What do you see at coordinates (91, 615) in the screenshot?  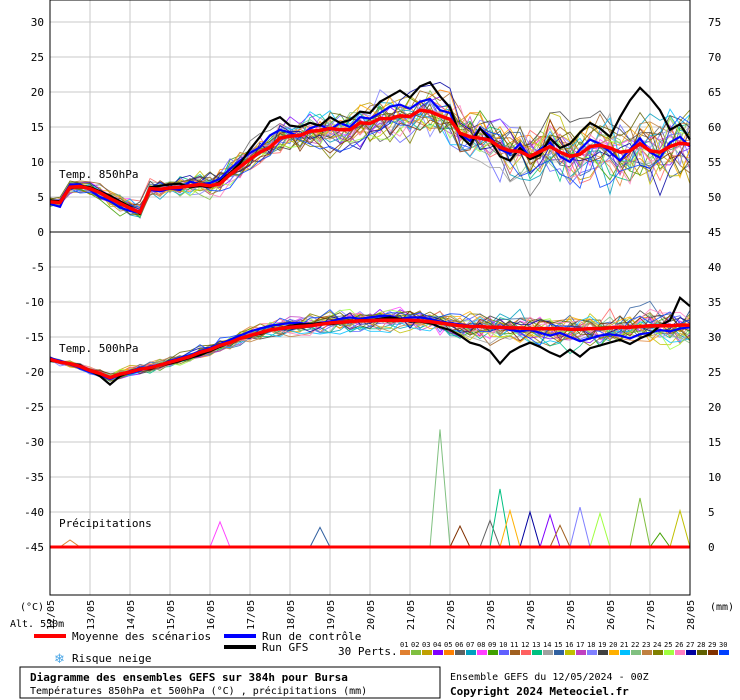 I see `x-tick-label: 13/05` at bounding box center [91, 615].